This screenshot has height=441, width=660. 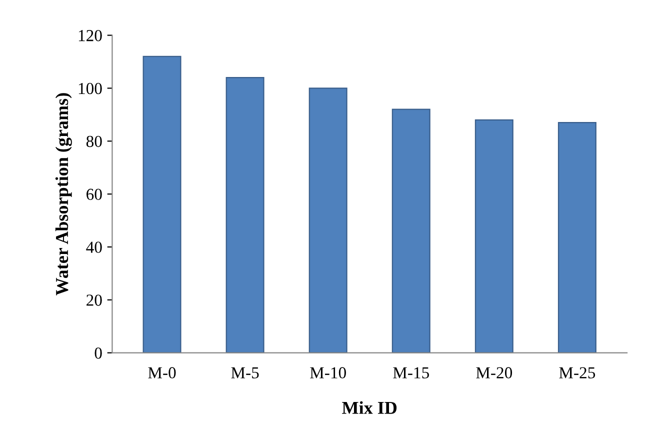 What do you see at coordinates (577, 372) in the screenshot?
I see `x-tick-label: M-25` at bounding box center [577, 372].